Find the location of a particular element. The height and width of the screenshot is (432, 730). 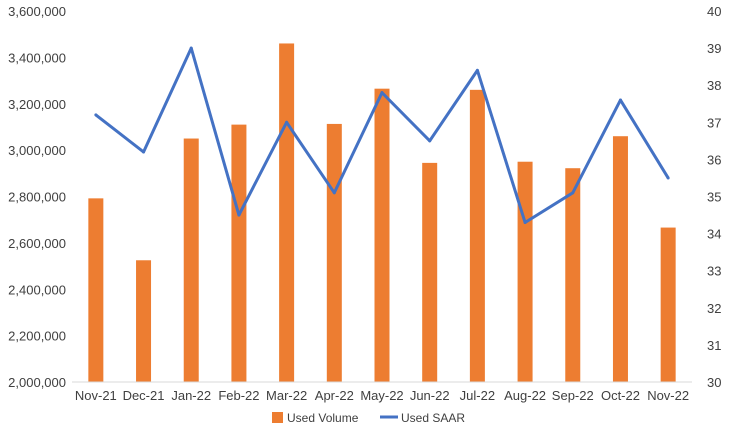

left-tick-label: 2,400,000 is located at coordinates (37, 289).